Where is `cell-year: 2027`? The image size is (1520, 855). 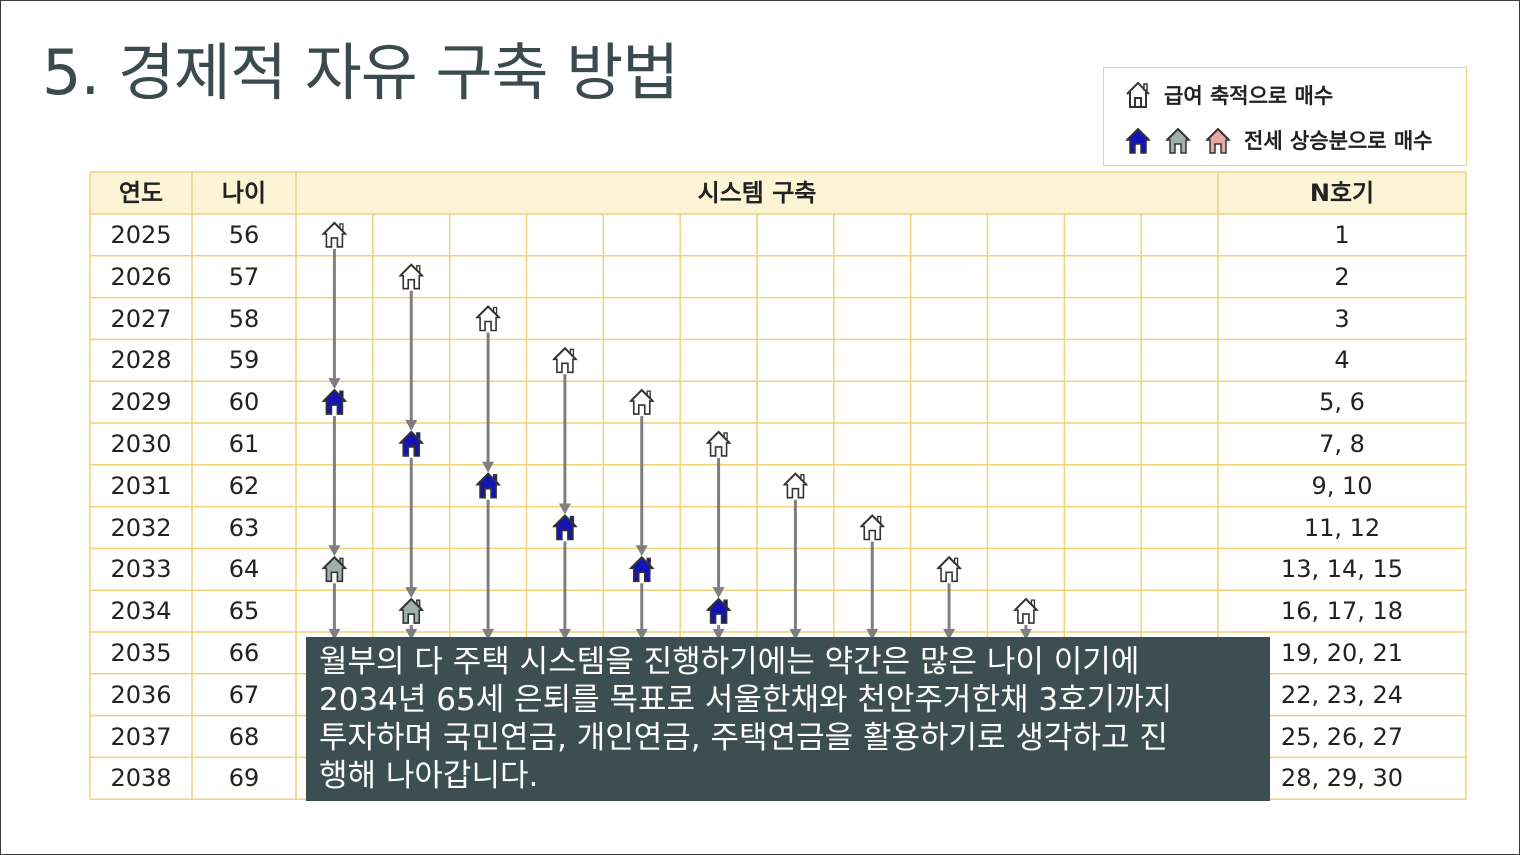 cell-year: 2027 is located at coordinates (141, 318).